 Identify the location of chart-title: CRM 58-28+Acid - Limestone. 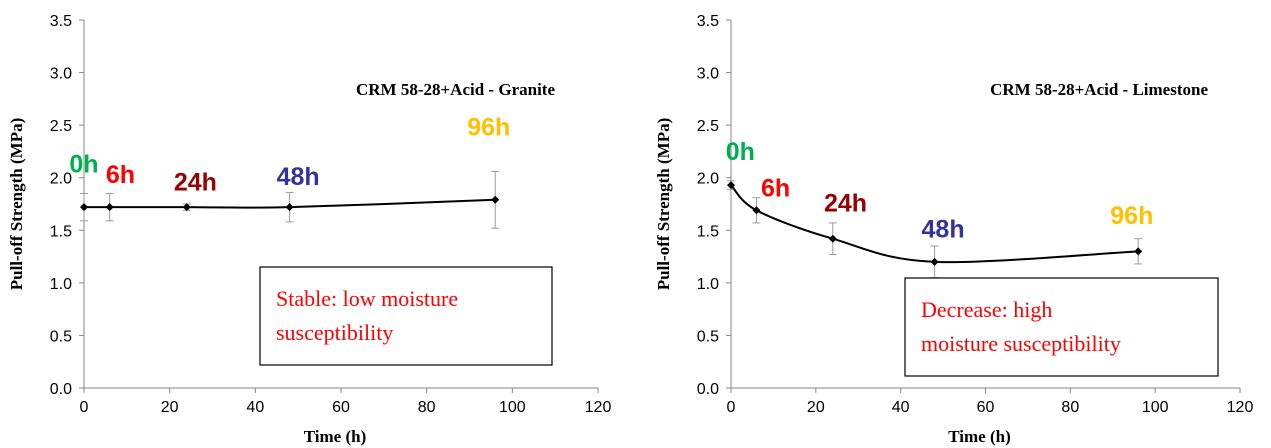
(1099, 89).